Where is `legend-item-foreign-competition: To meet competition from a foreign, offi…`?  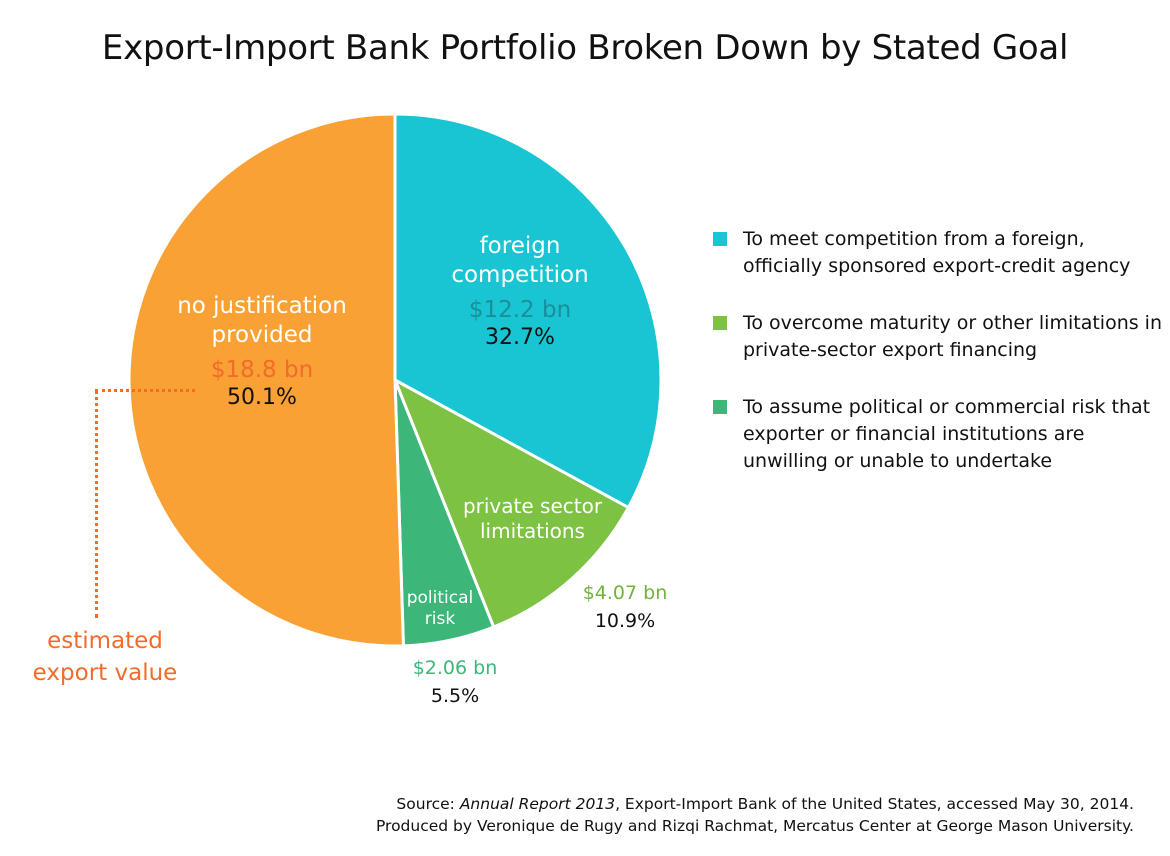
legend-item-foreign-competition: To meet competition from a foreign, offi… is located at coordinates (938, 253).